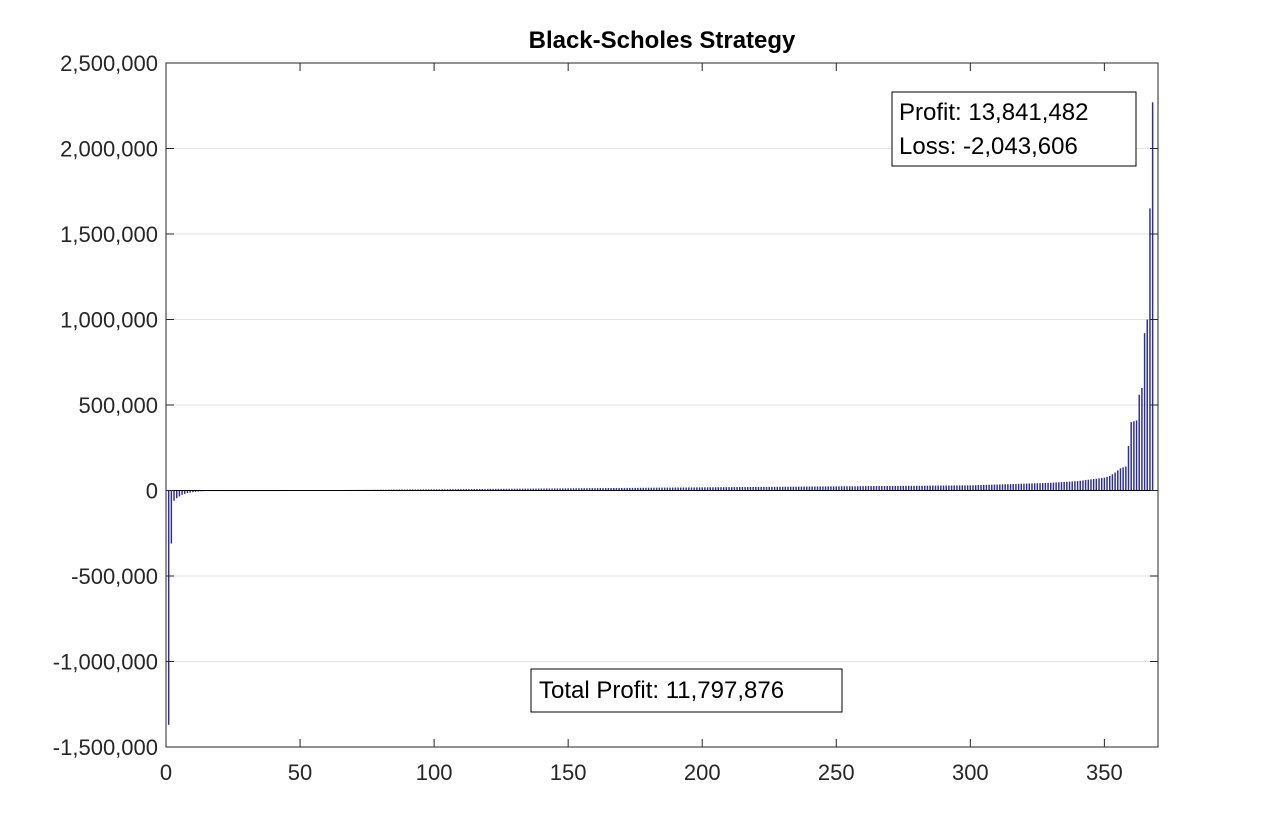 Image resolution: width=1280 pixels, height=839 pixels. What do you see at coordinates (109, 234) in the screenshot?
I see `y-tick-label: 1,500,000` at bounding box center [109, 234].